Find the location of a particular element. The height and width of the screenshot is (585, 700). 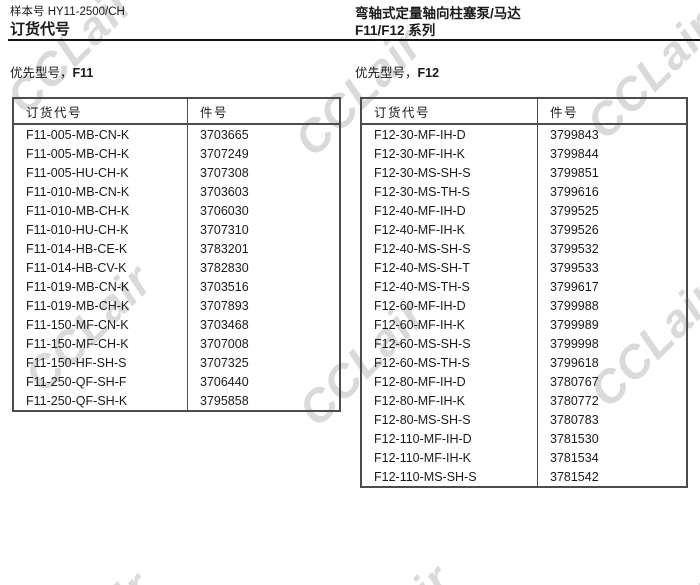

table-row: F11-019-MB-CH-K 3707893 is located at coordinates (176, 305).